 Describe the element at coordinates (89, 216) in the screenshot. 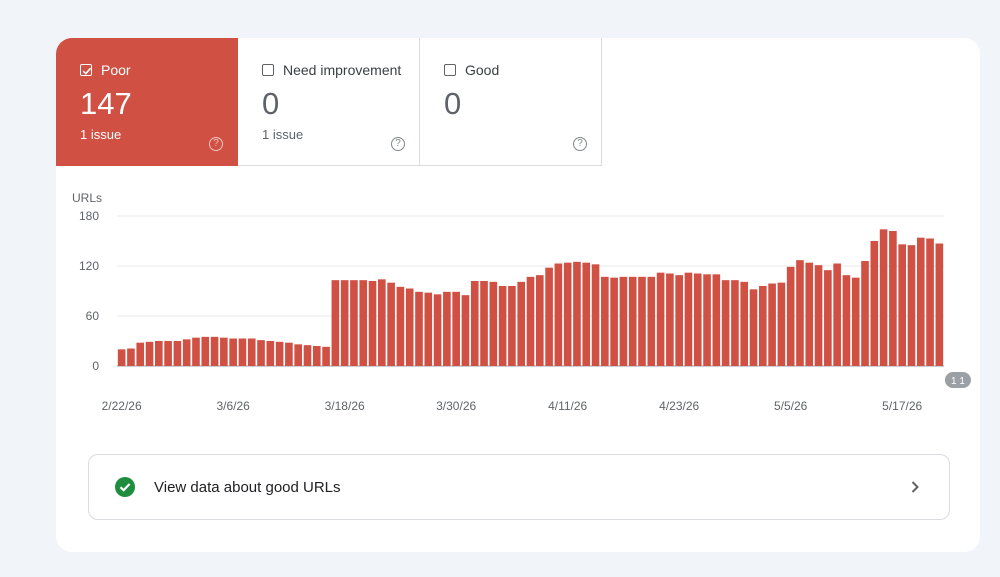

I see `y-tick-label: 180` at that location.